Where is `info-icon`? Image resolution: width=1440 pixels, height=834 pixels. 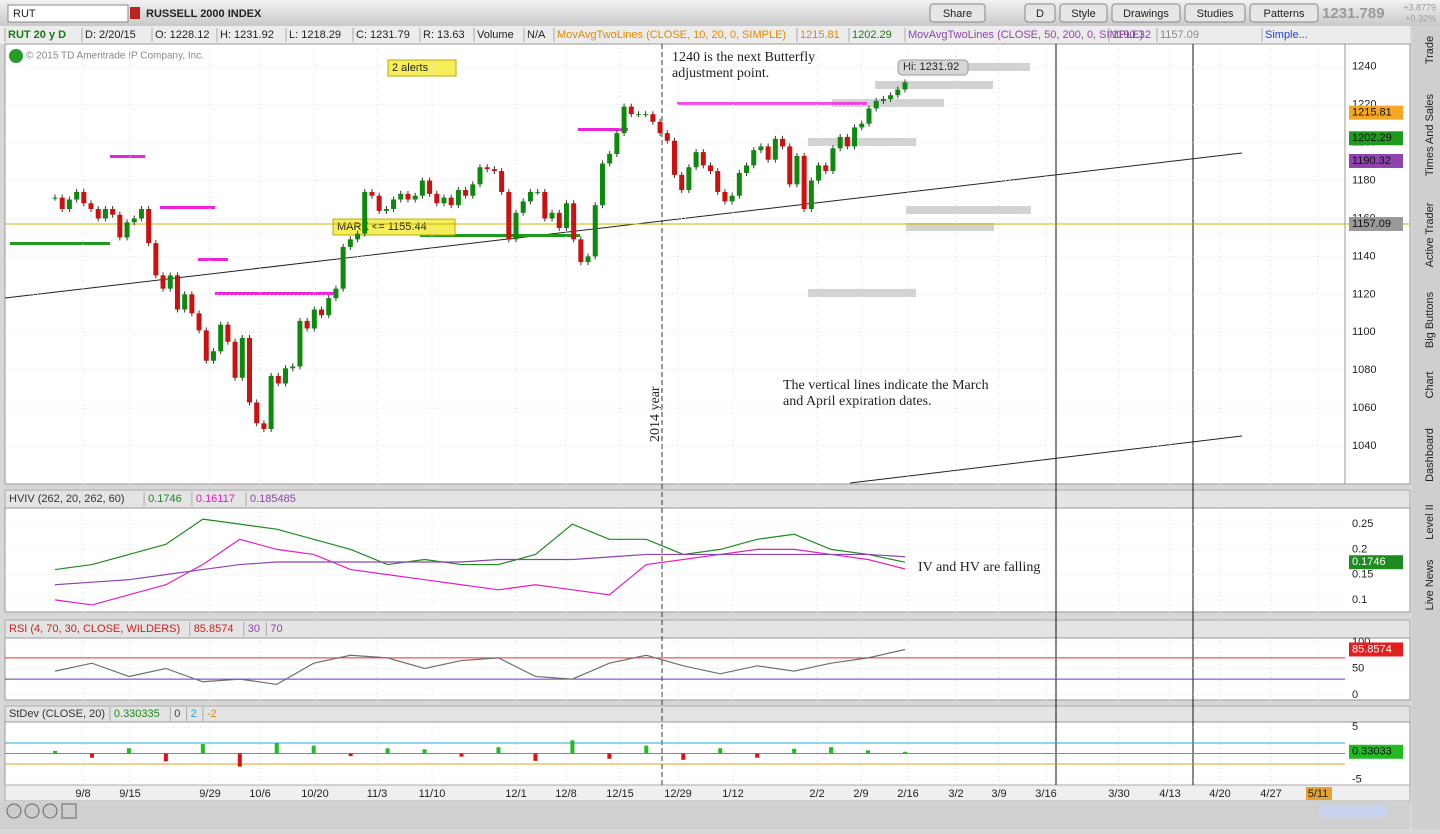 info-icon is located at coordinates (16, 56).